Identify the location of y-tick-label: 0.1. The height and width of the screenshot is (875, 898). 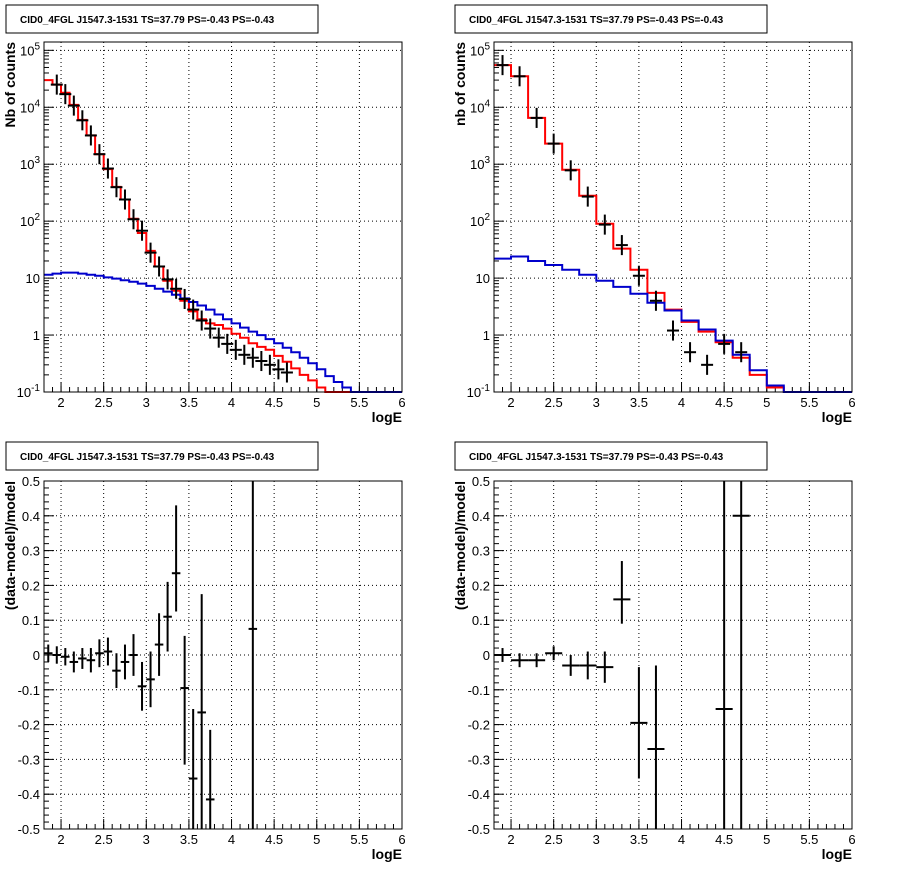
(31, 620).